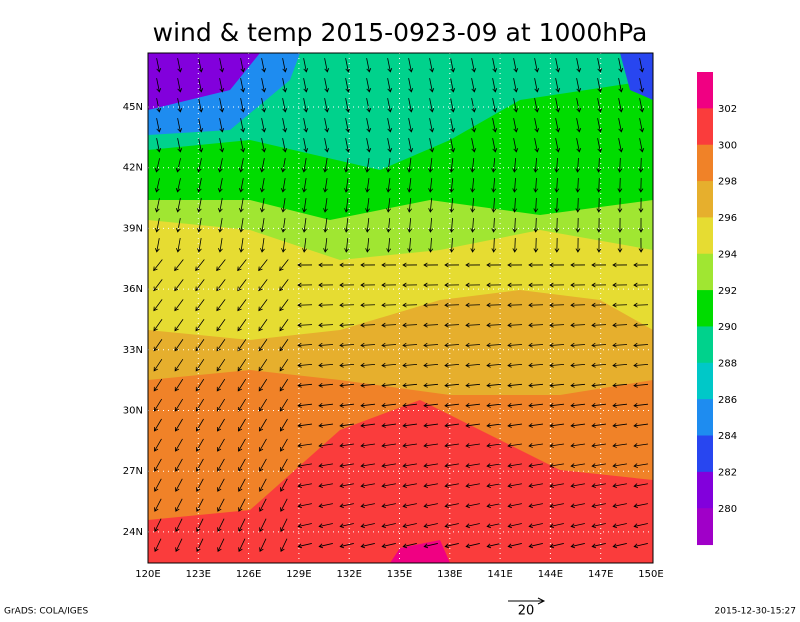 The width and height of the screenshot is (800, 622). What do you see at coordinates (727, 363) in the screenshot?
I see `colorbar-label: 288` at bounding box center [727, 363].